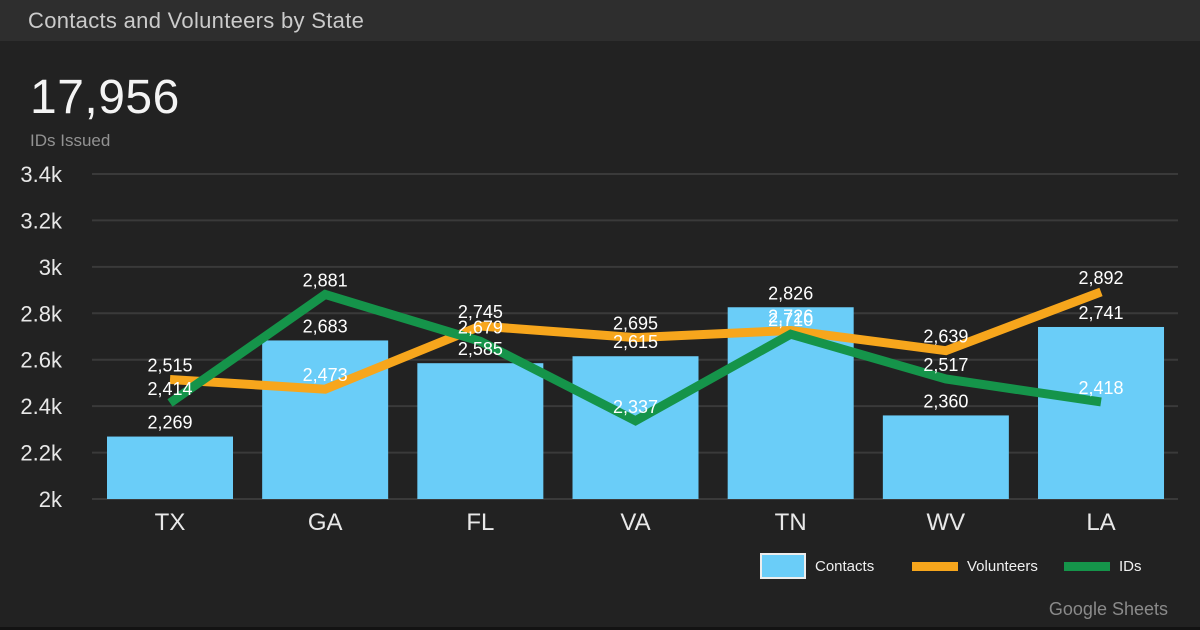 The image size is (1200, 630). Describe the element at coordinates (325, 419) in the screenshot. I see `bar-GA` at that location.